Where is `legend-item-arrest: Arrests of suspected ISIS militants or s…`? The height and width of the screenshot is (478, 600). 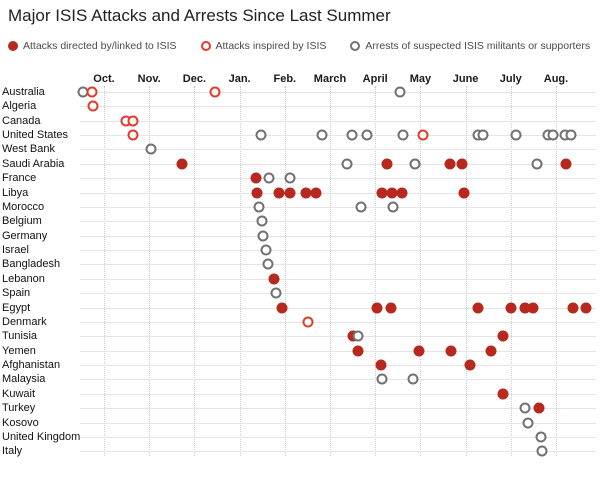 legend-item-arrest: Arrests of suspected ISIS militants or s… is located at coordinates (470, 46).